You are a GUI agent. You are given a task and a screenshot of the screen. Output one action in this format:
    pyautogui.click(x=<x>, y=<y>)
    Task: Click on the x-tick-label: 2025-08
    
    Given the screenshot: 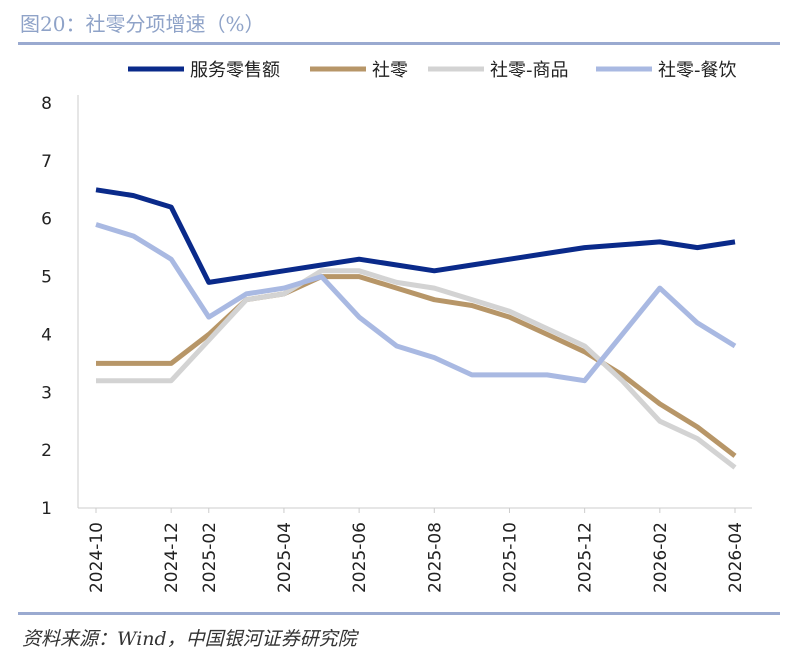 What is the action you would take?
    pyautogui.click(x=435, y=557)
    